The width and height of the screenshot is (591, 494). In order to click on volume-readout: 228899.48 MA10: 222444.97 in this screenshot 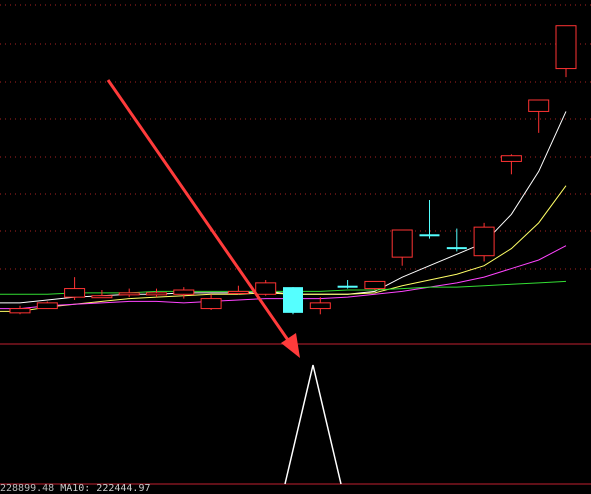, I will do `click(100, 488)`.